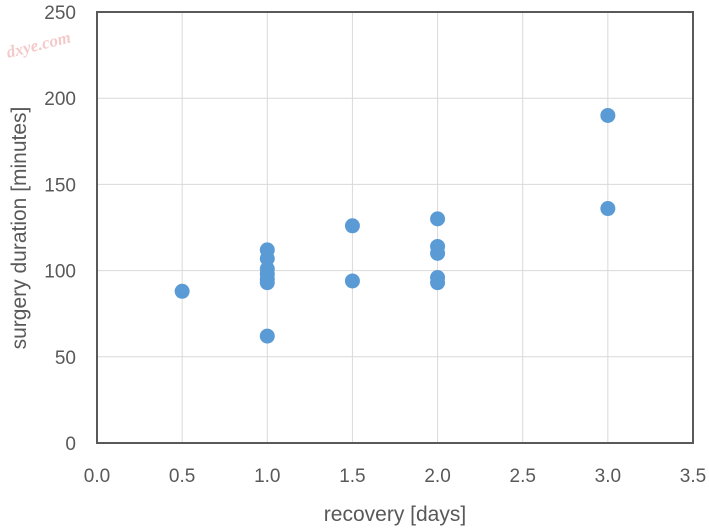 The width and height of the screenshot is (709, 528). I want to click on x-tick-label: 1.5, so click(352, 476).